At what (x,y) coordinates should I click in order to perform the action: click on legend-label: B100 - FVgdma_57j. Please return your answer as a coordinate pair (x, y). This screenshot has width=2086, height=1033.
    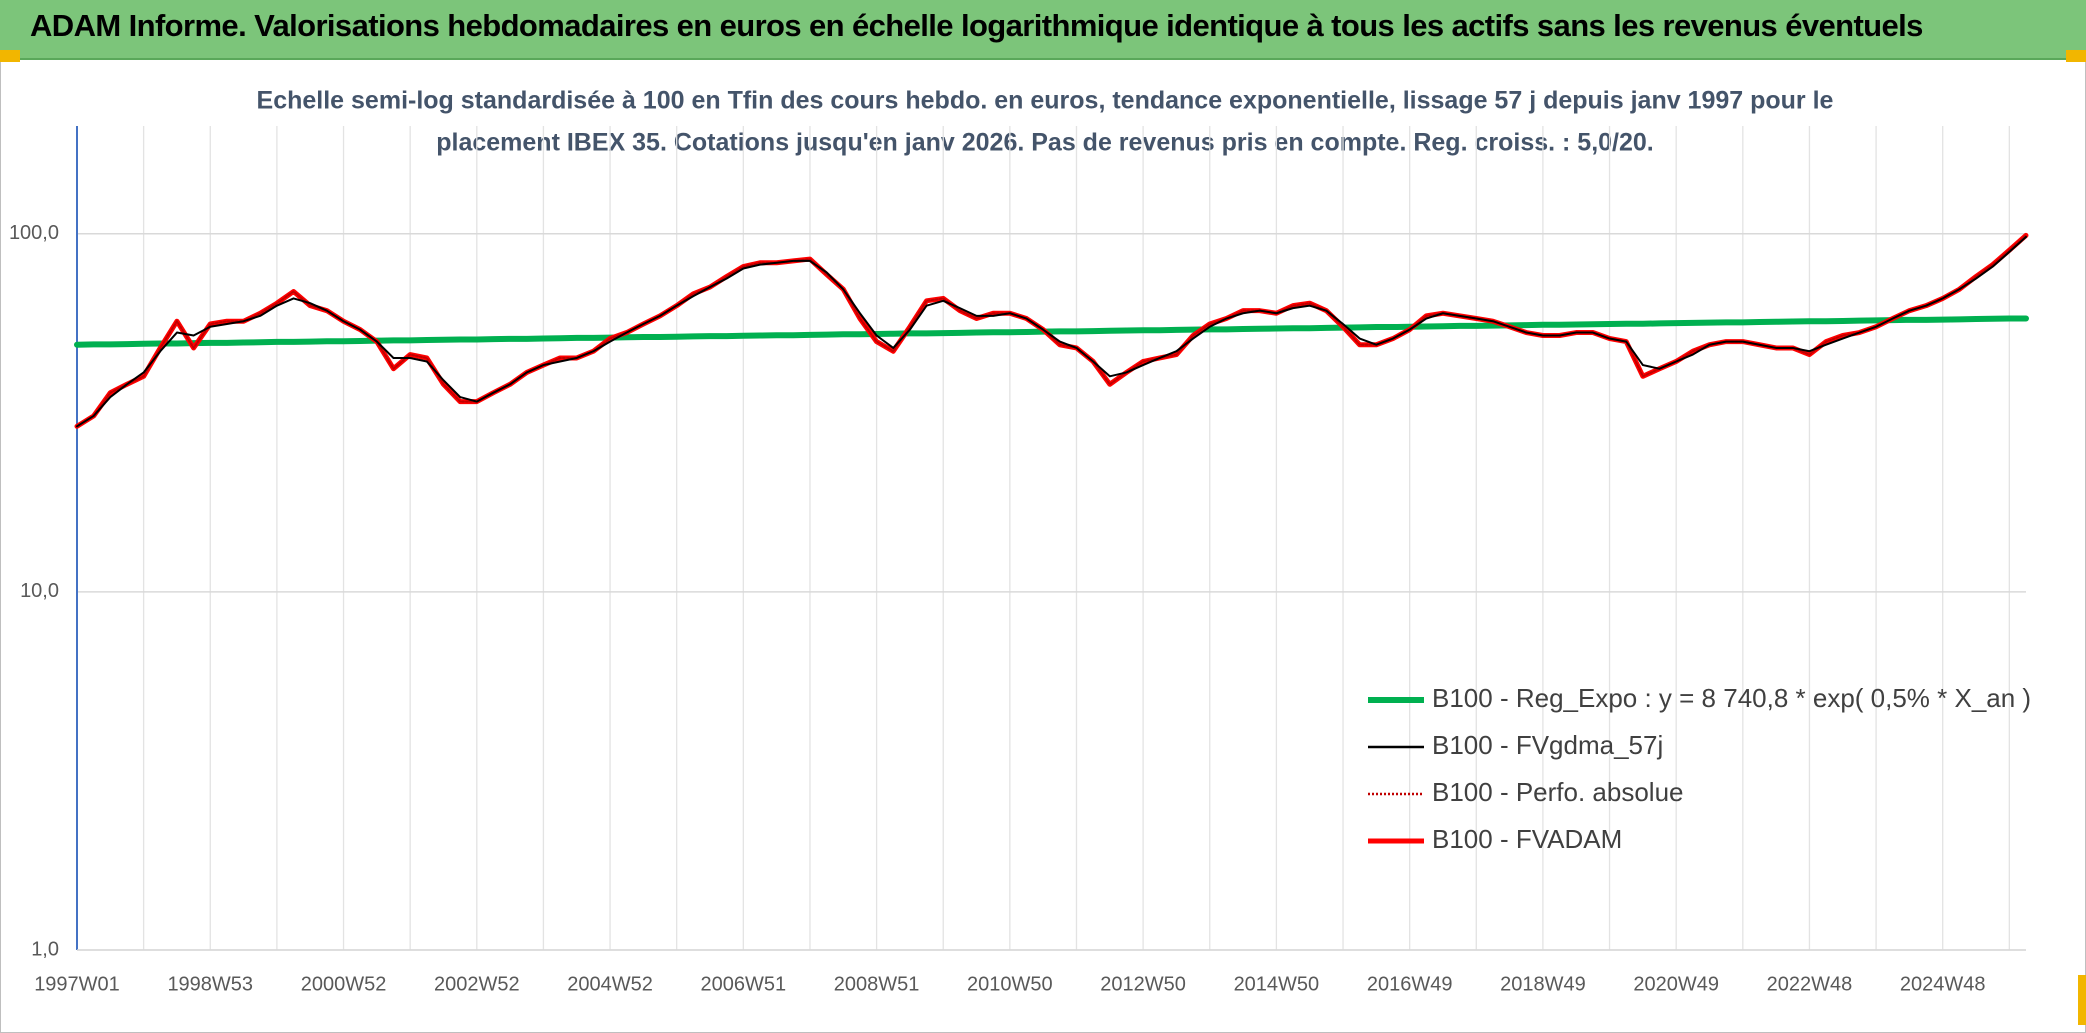
    Looking at the image, I should click on (1547, 745).